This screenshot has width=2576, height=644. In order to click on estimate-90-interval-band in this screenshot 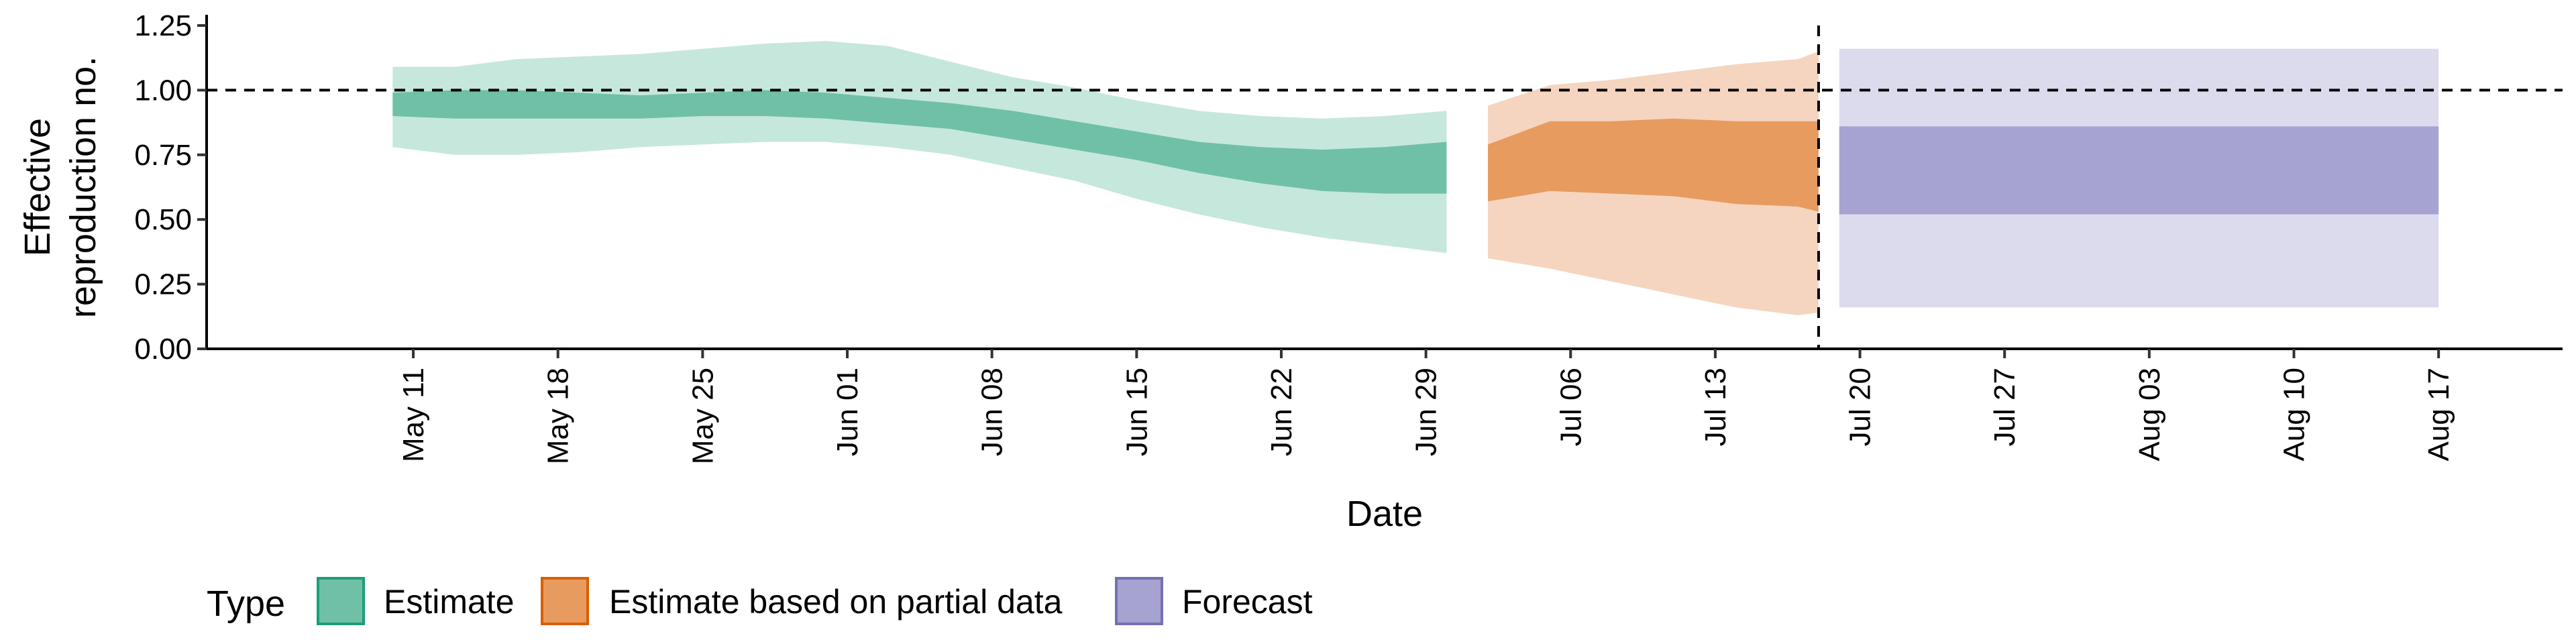, I will do `click(919, 147)`.